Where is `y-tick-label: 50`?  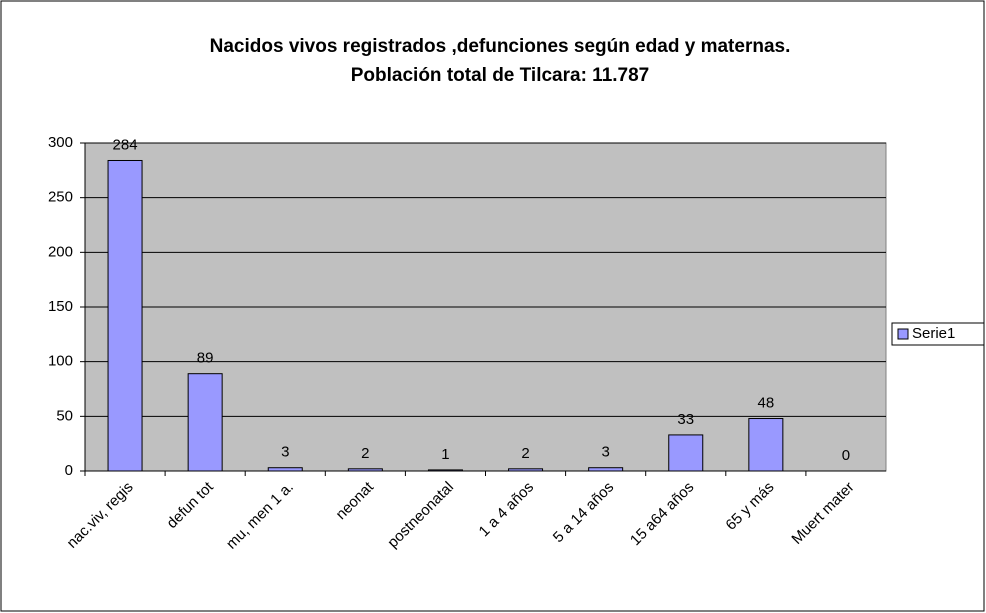 y-tick-label: 50 is located at coordinates (64, 415).